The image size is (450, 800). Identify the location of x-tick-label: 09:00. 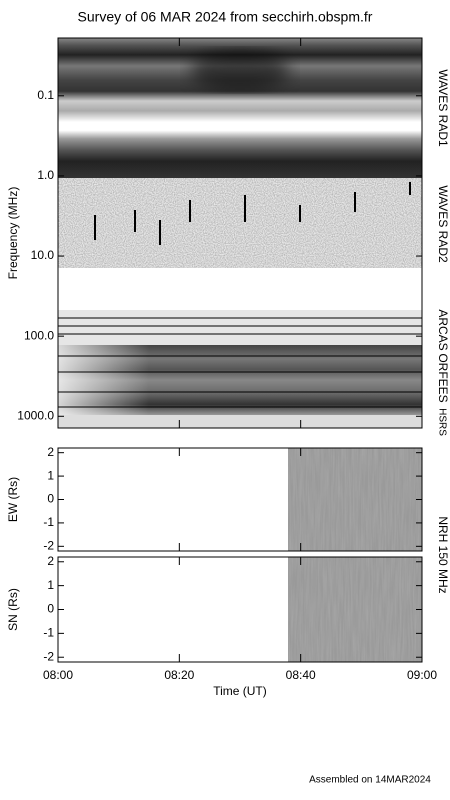
(422, 675).